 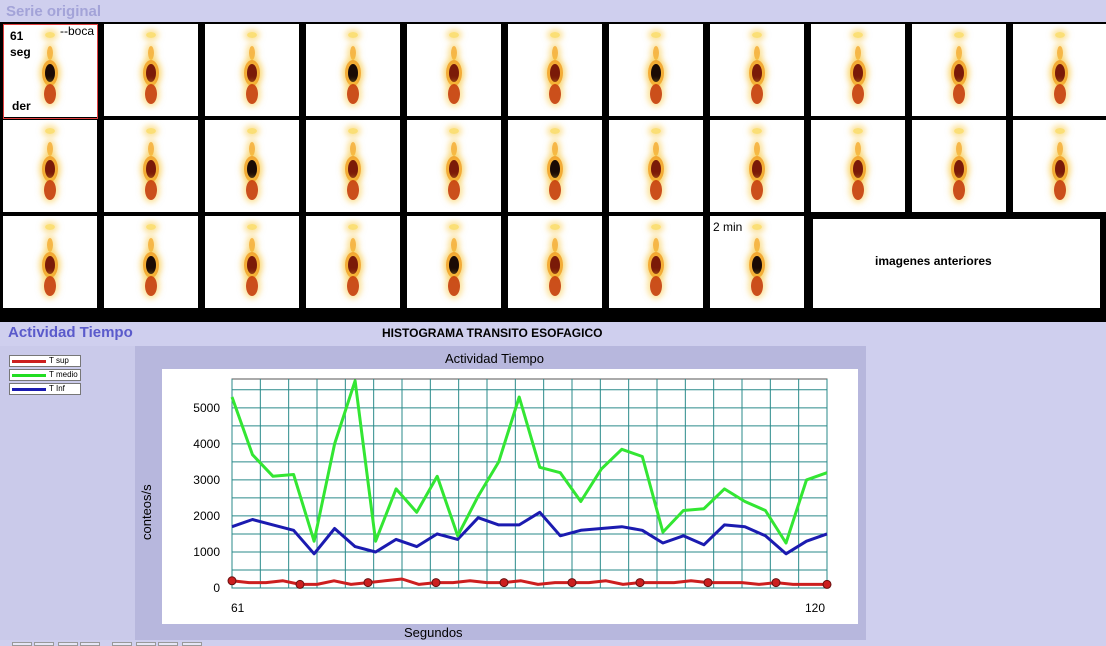 What do you see at coordinates (956, 263) in the screenshot?
I see `previous-images-button` at bounding box center [956, 263].